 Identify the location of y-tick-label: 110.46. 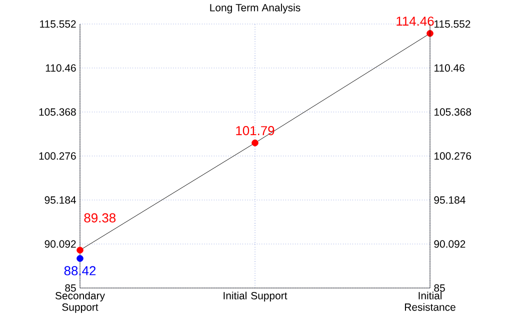
(61, 68).